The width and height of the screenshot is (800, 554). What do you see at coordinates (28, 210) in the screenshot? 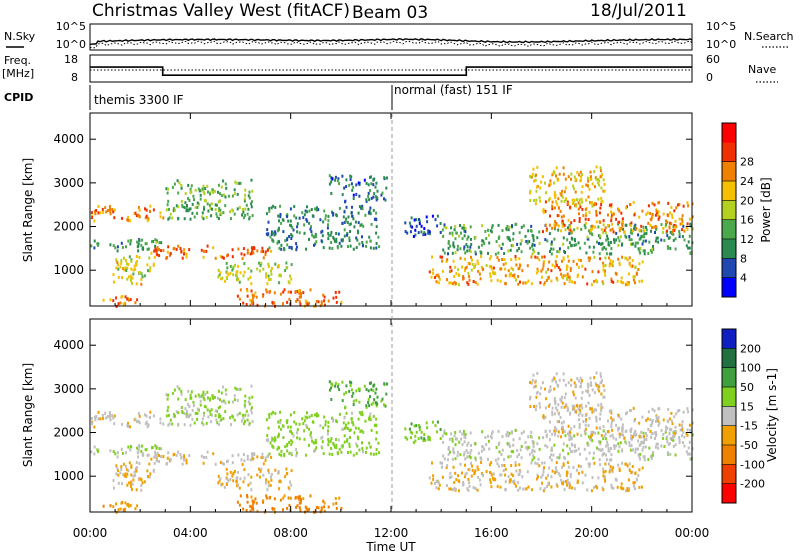
I see `power-ylabel: Slant Range [km]` at bounding box center [28, 210].